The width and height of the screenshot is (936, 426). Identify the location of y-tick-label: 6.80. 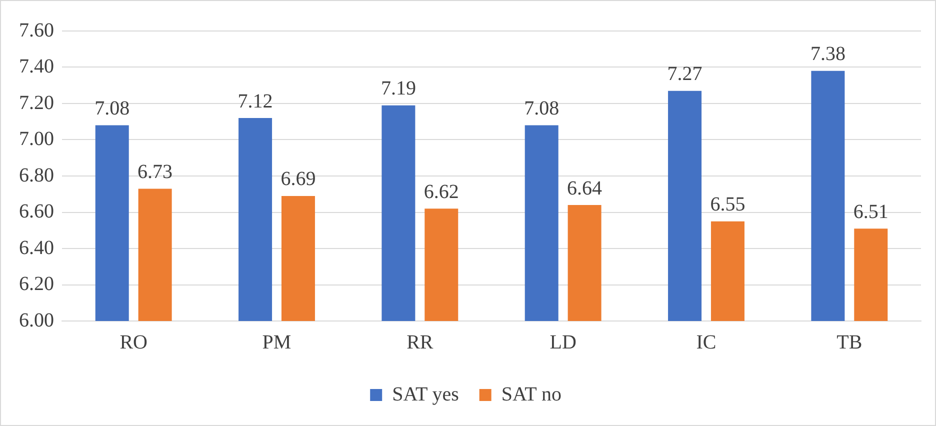
(36, 175).